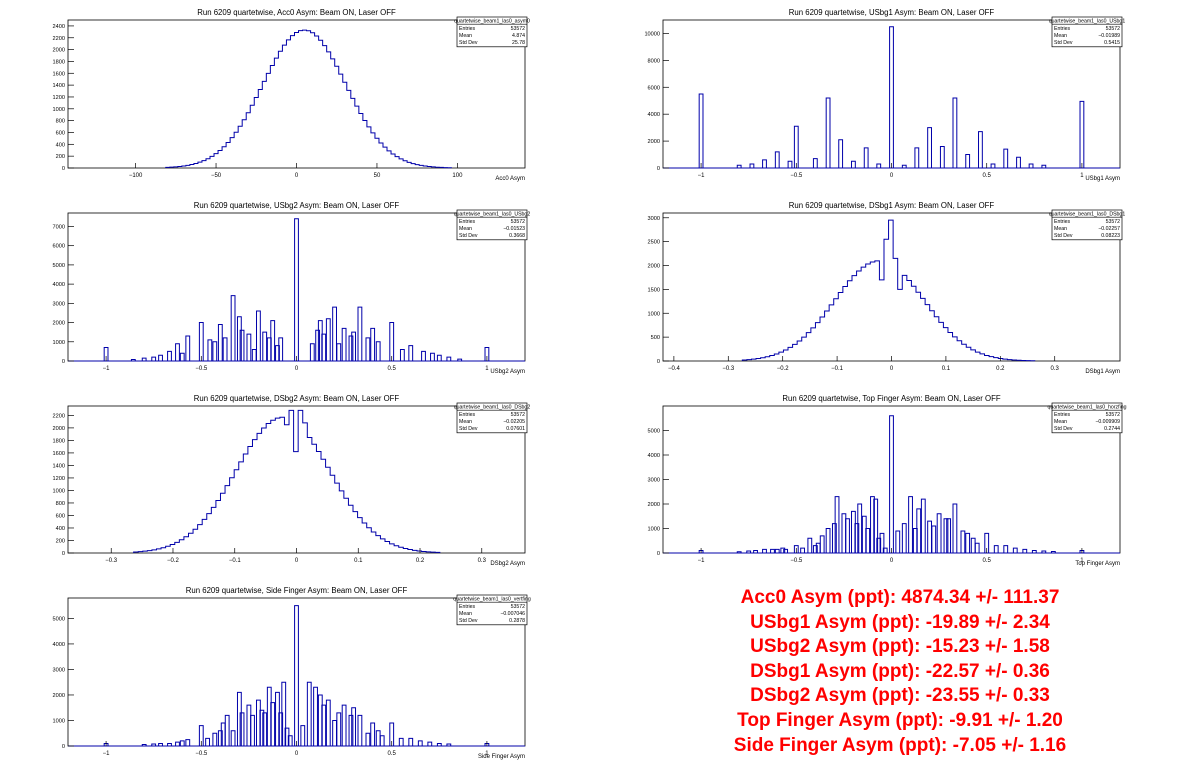 The width and height of the screenshot is (1196, 772). Describe the element at coordinates (796, 561) in the screenshot. I see `x-tick-label: −0.5` at that location.